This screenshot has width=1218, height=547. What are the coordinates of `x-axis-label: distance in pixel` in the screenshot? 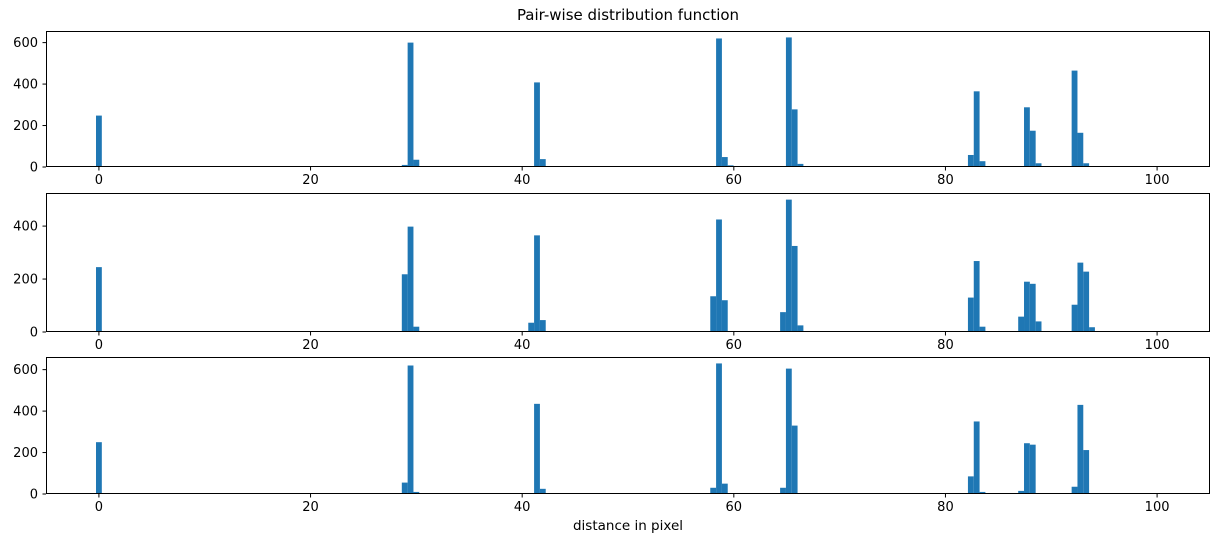 It's located at (628, 526).